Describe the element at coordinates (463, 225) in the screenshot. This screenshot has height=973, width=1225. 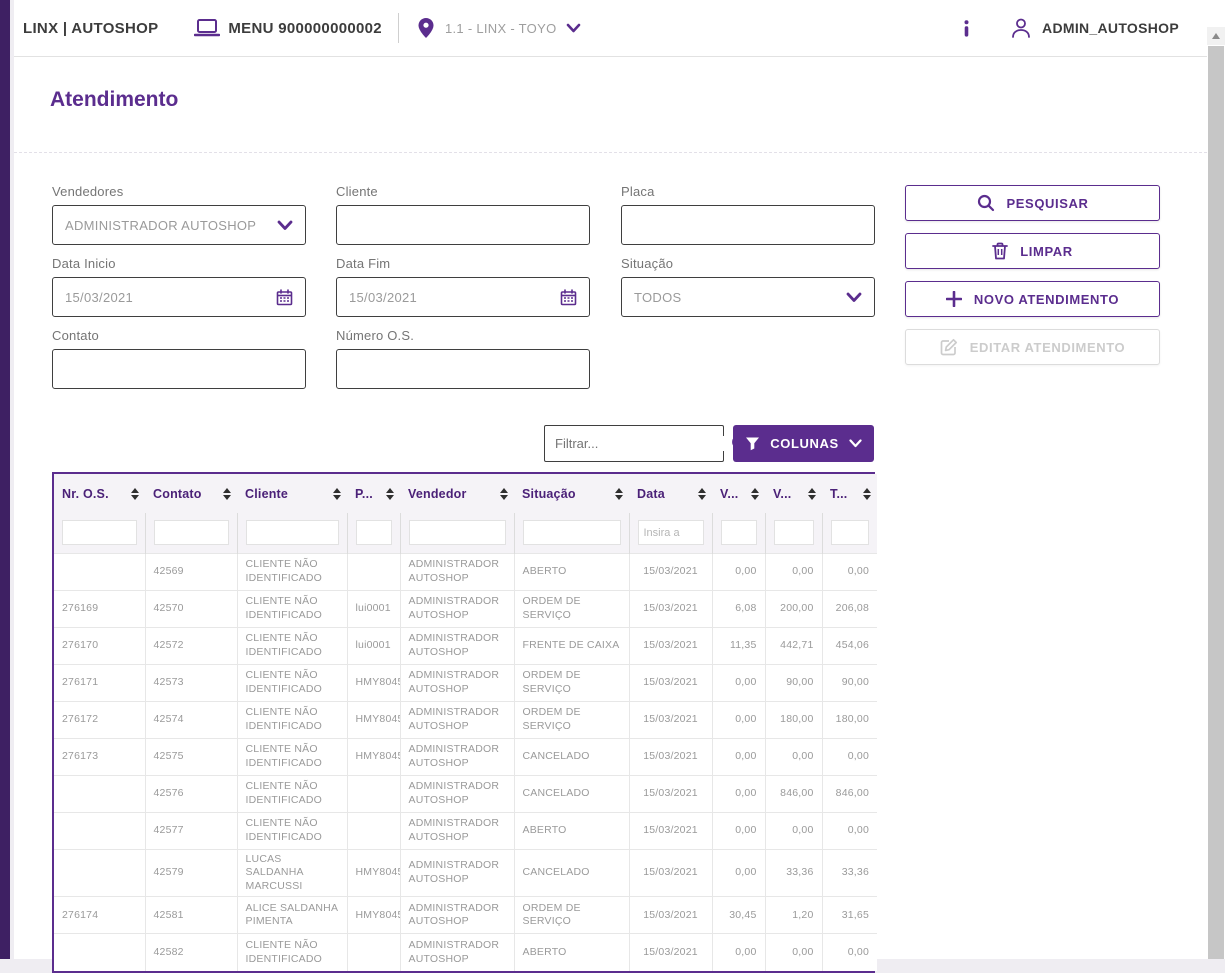
I see `cliente-input` at that location.